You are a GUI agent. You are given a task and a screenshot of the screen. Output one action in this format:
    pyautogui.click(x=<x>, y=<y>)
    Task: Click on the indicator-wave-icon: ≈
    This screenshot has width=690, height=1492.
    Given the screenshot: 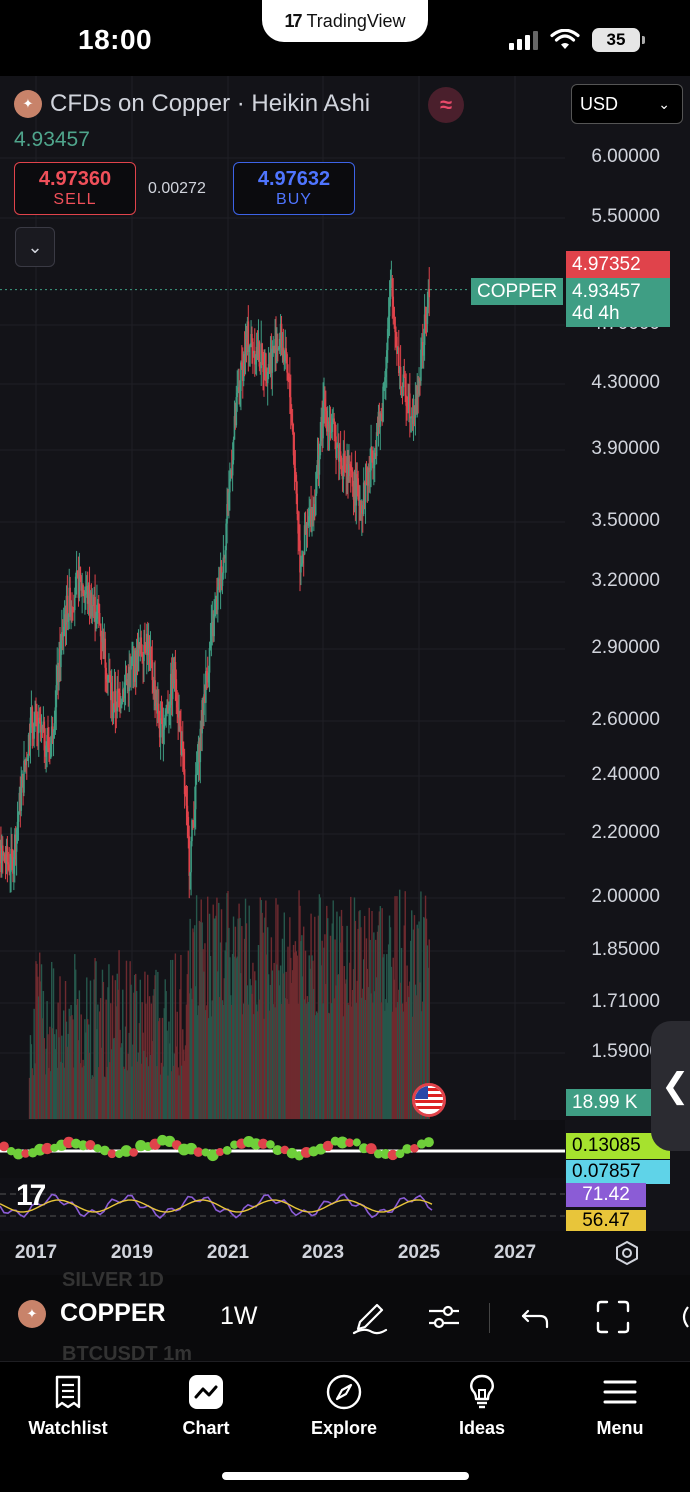 What is the action you would take?
    pyautogui.click(x=446, y=105)
    